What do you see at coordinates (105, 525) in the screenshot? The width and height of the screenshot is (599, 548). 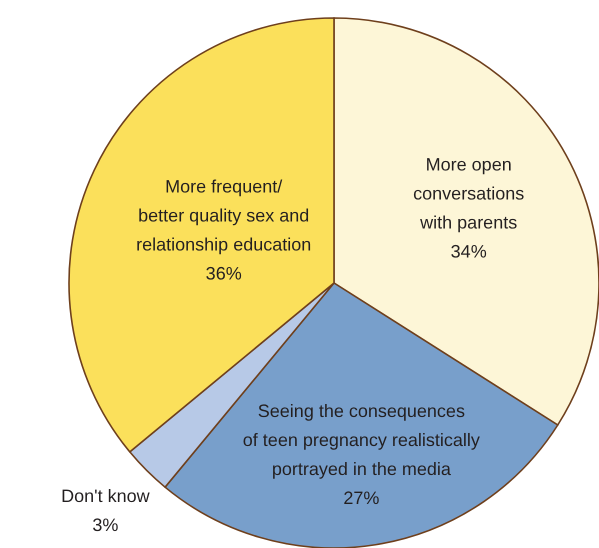 I see `data-label: 3%` at bounding box center [105, 525].